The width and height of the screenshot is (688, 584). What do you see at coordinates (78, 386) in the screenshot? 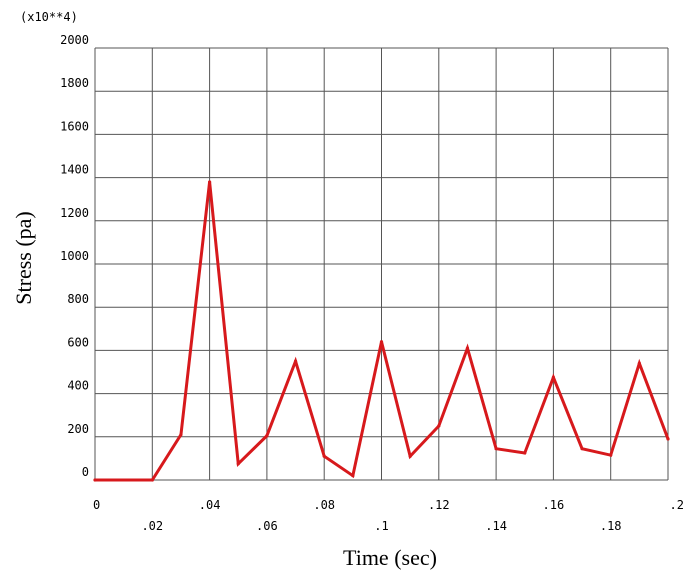
I see `y-tick-label: 400` at bounding box center [78, 386].